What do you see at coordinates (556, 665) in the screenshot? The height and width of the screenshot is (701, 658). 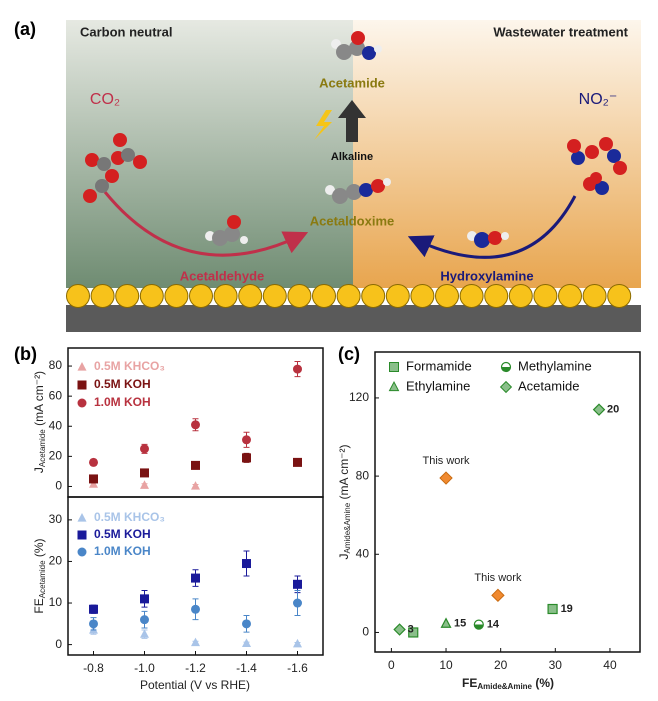 I see `x-tick-label: 30` at bounding box center [556, 665].